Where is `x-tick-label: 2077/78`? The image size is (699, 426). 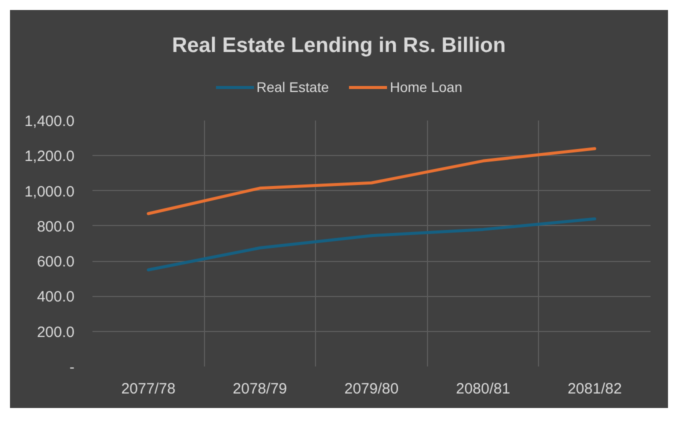
x-tick-label: 2077/78 is located at coordinates (148, 389).